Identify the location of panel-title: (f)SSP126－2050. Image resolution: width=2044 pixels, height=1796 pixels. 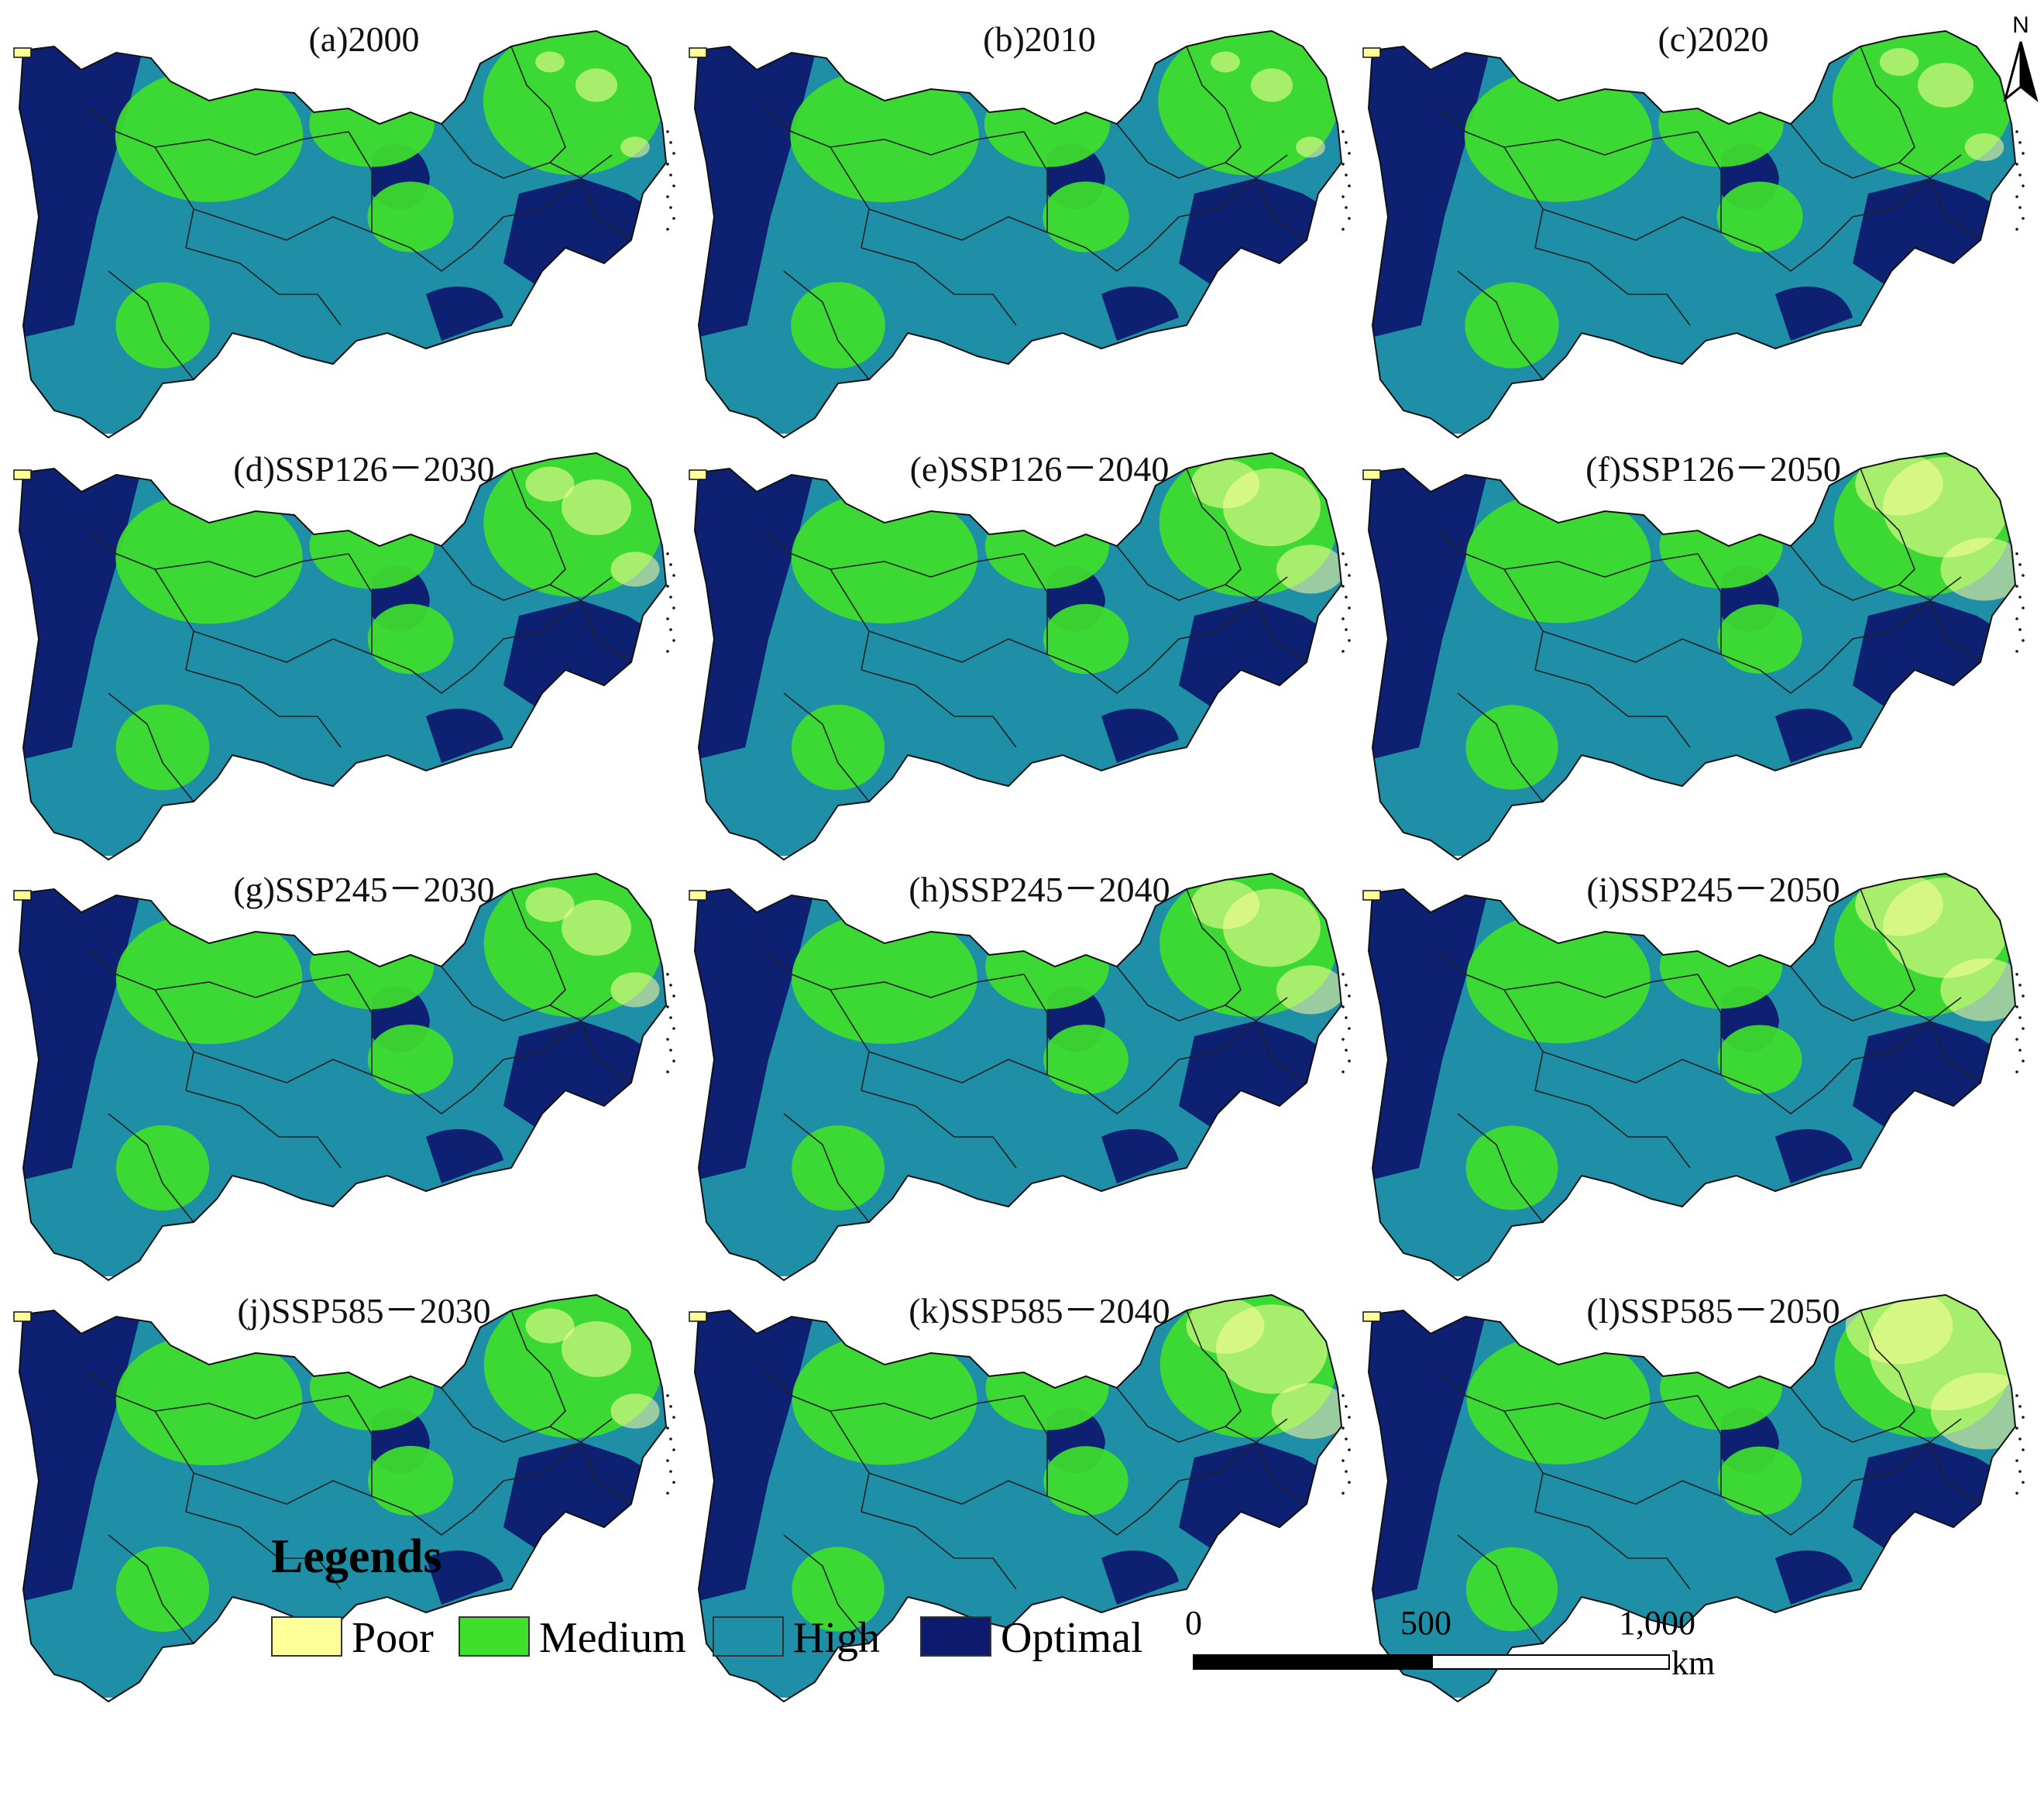
(1713, 469).